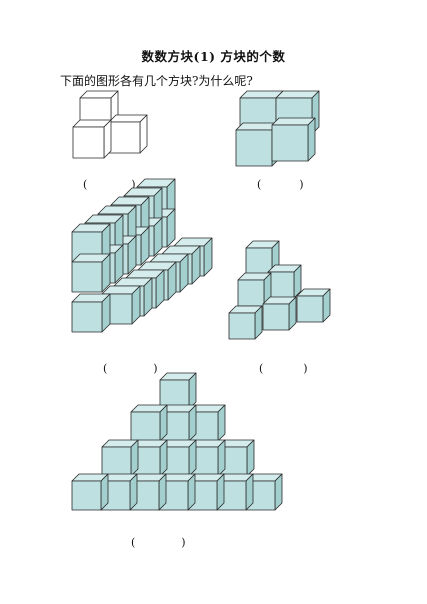  I want to click on figure-4-staircase, so click(279, 290).